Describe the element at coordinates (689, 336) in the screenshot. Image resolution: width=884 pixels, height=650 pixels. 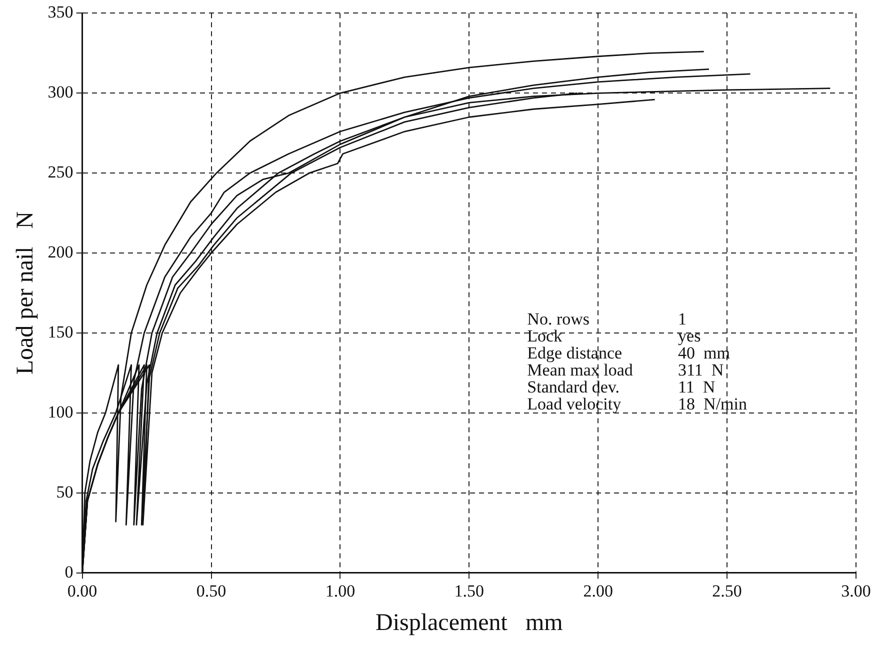
I see `annotation: yes` at that location.